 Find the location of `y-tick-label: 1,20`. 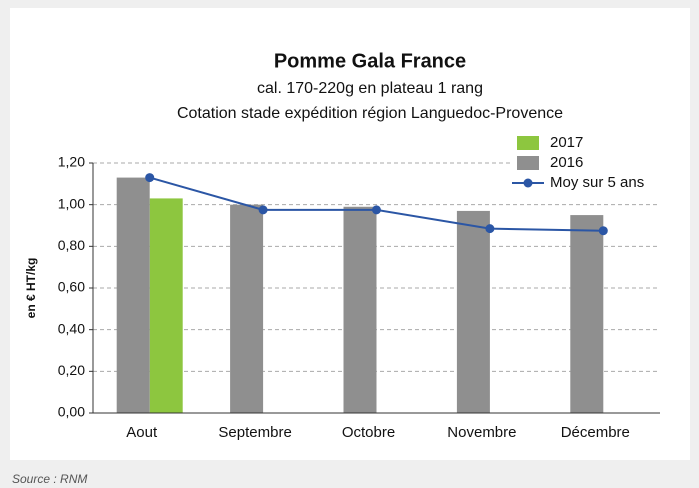

y-tick-label: 1,20 is located at coordinates (71, 162).